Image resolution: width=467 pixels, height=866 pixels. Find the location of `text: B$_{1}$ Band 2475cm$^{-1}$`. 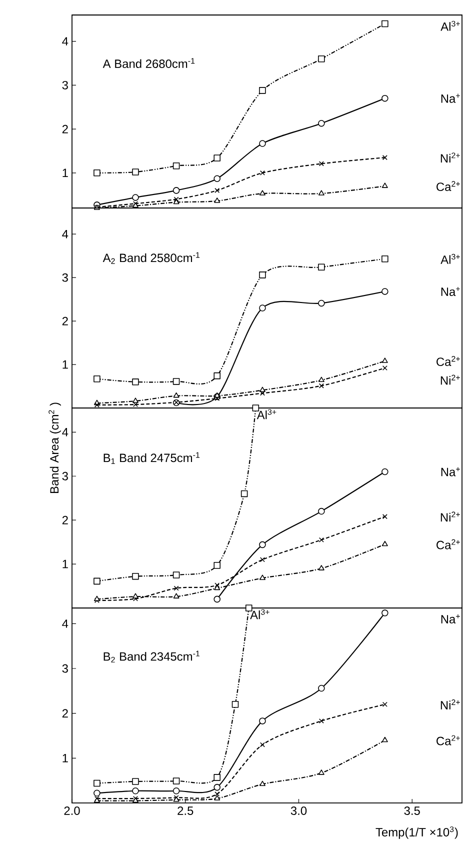

text: B$_{1}$ Band 2475cm$^{-1}$ is located at coordinates (152, 458).